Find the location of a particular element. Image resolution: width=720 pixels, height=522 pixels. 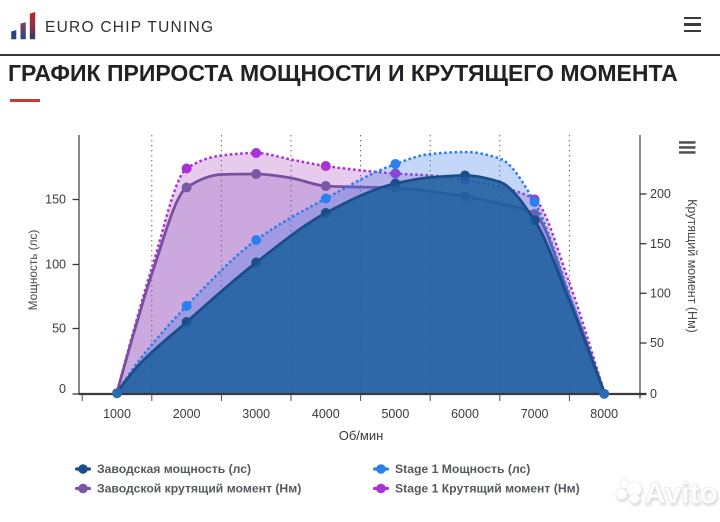

svg-text: 3000 is located at coordinates (256, 414).